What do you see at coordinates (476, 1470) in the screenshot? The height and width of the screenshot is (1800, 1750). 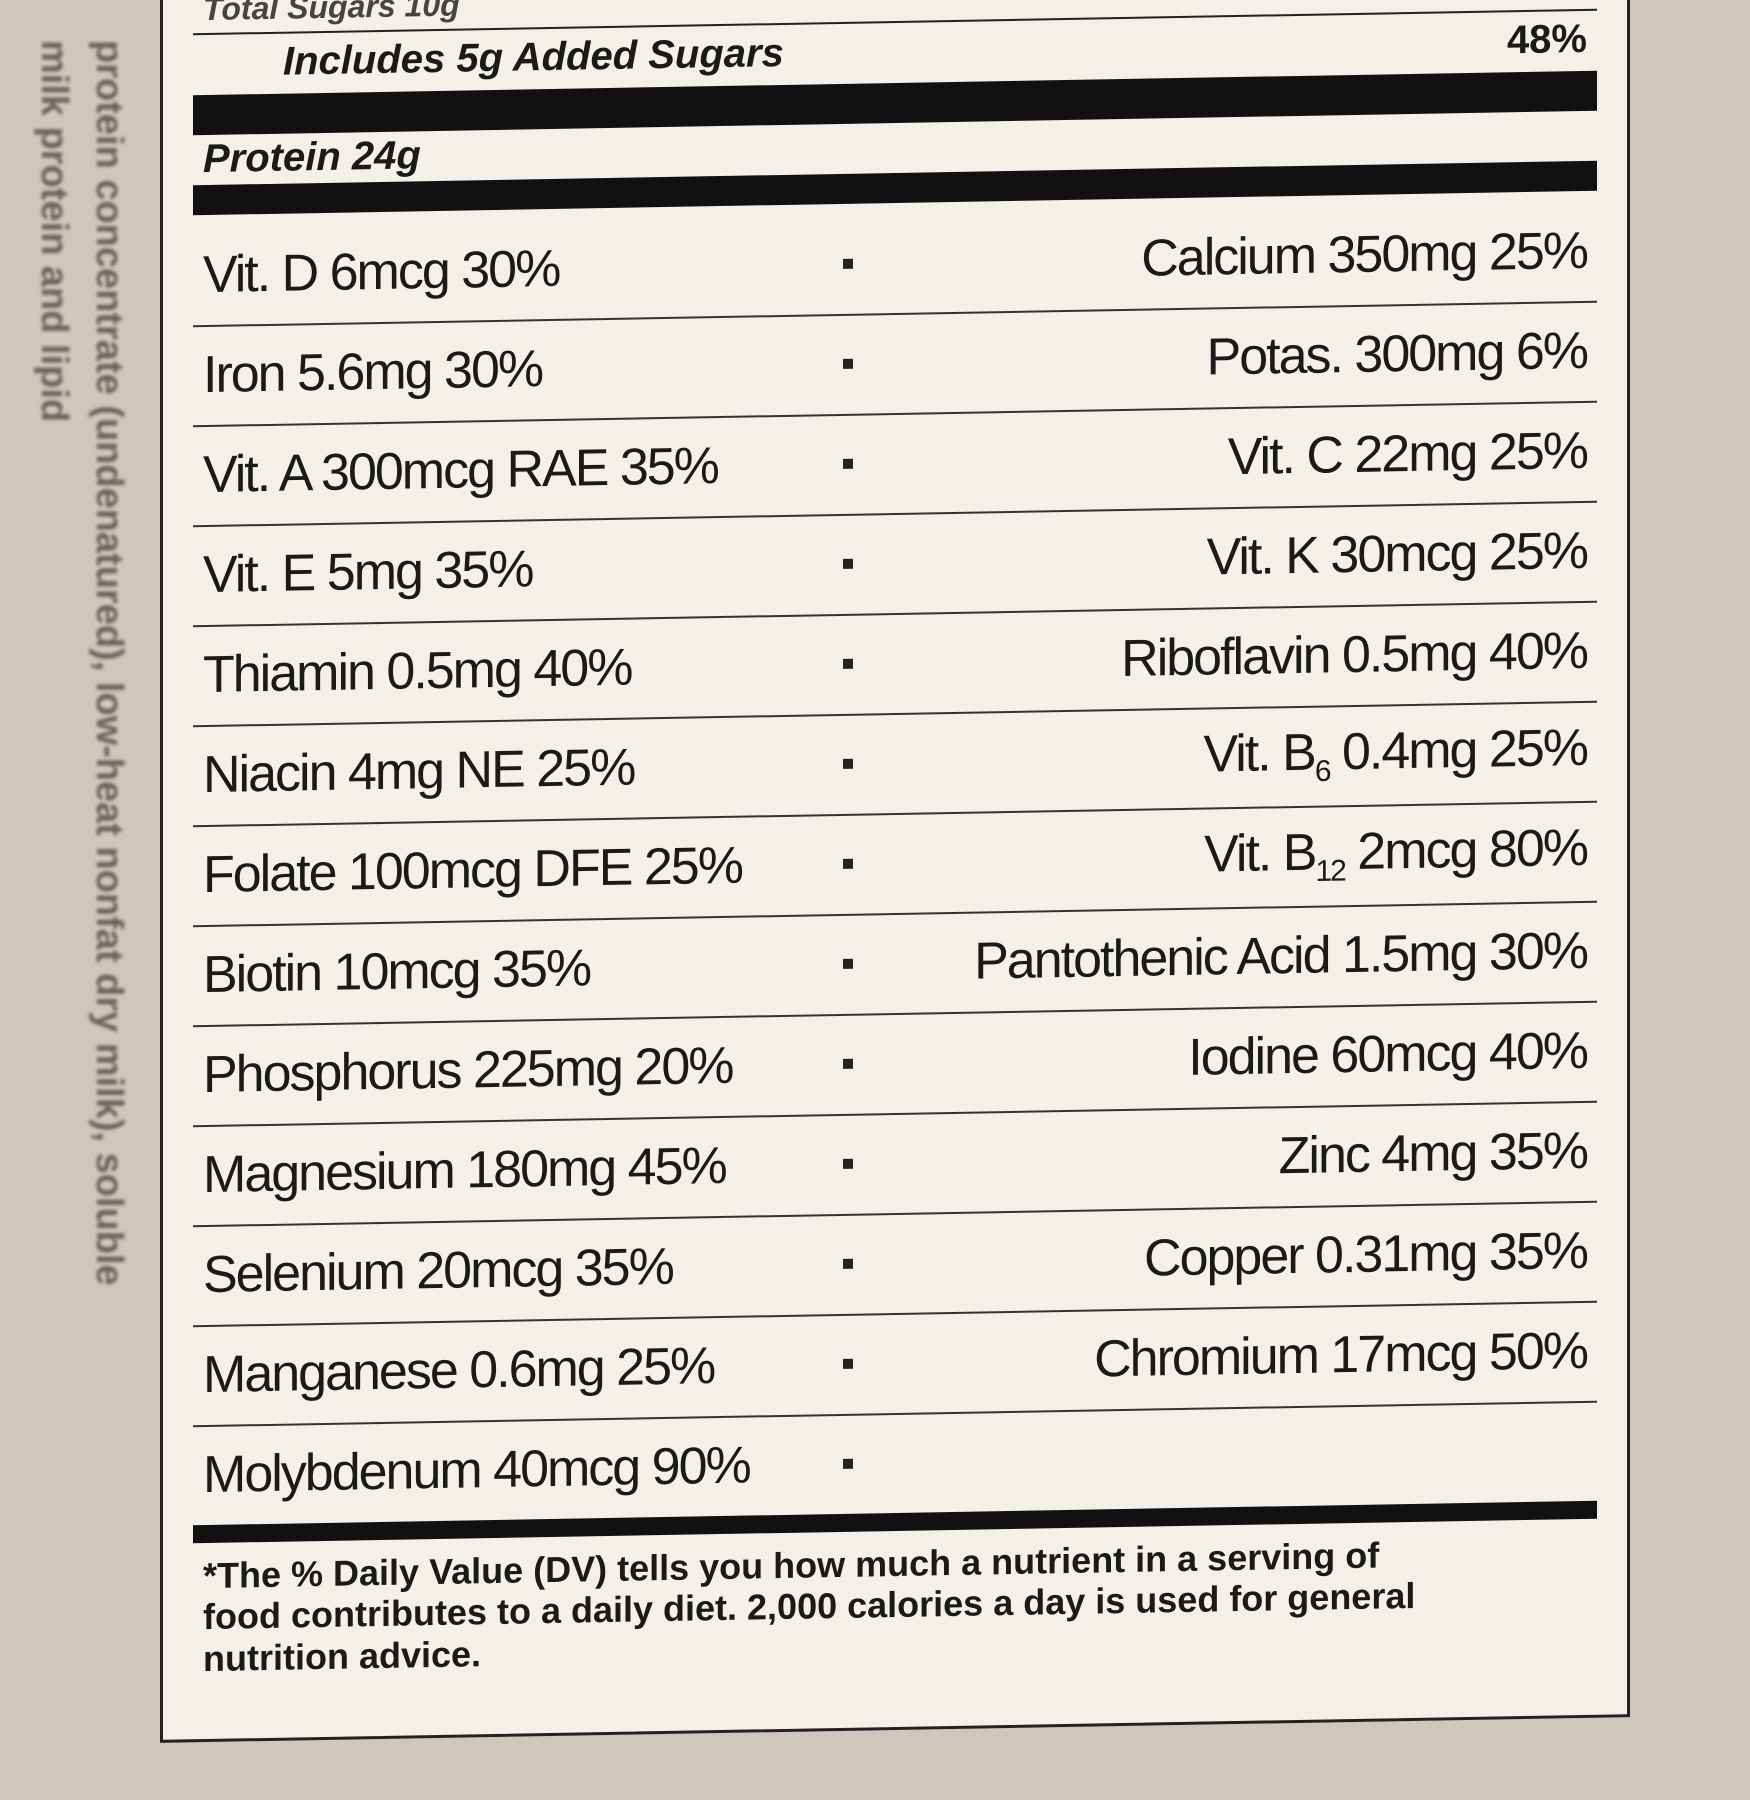 I see `nutrient-left: Molybdenum 40mcg 90%` at bounding box center [476, 1470].